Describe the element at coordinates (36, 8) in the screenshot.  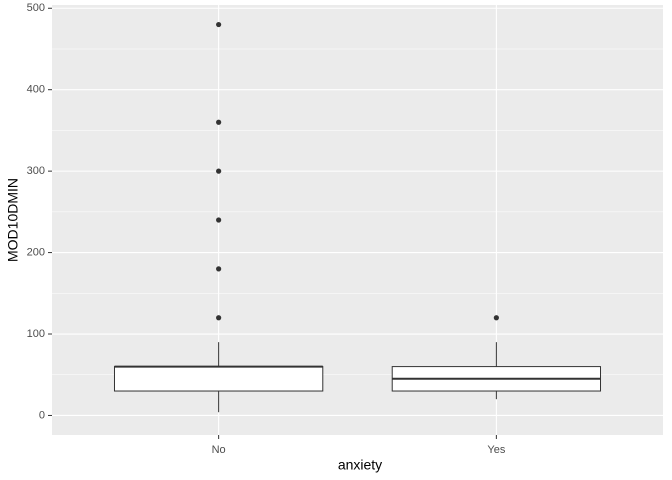
I see `y-tick-label: 500` at that location.